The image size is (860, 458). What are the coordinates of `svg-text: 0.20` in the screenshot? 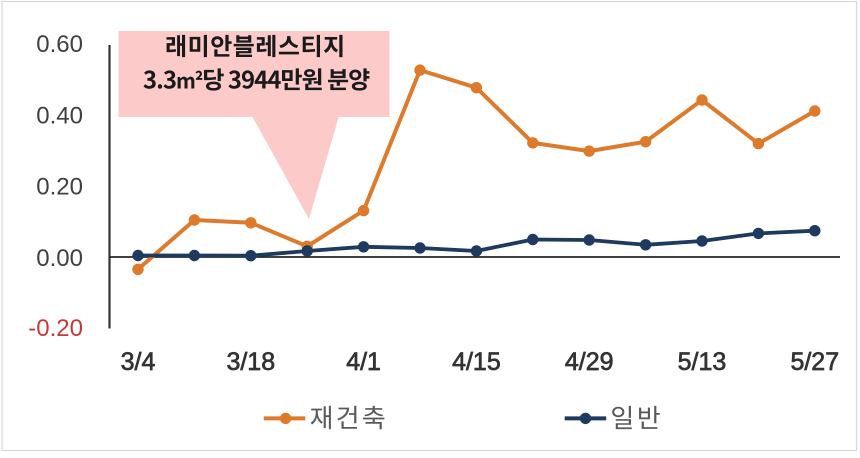 It's located at (59, 187).